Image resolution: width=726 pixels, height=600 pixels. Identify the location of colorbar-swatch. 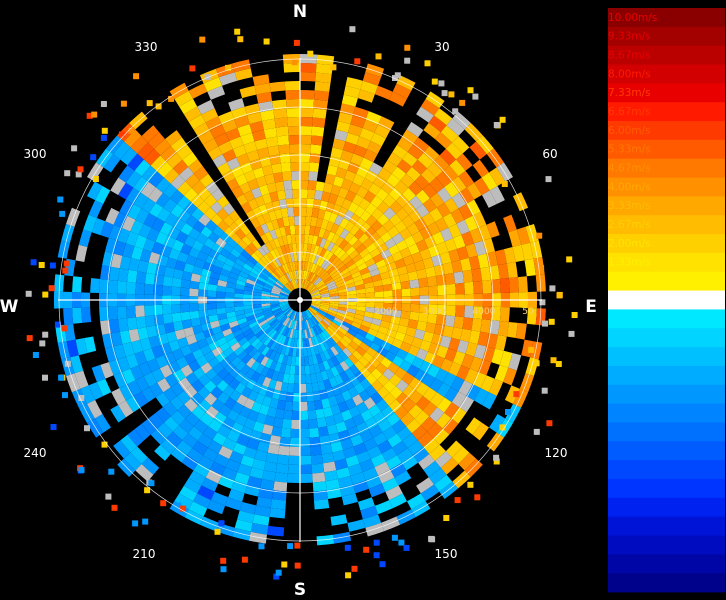
(666, 74).